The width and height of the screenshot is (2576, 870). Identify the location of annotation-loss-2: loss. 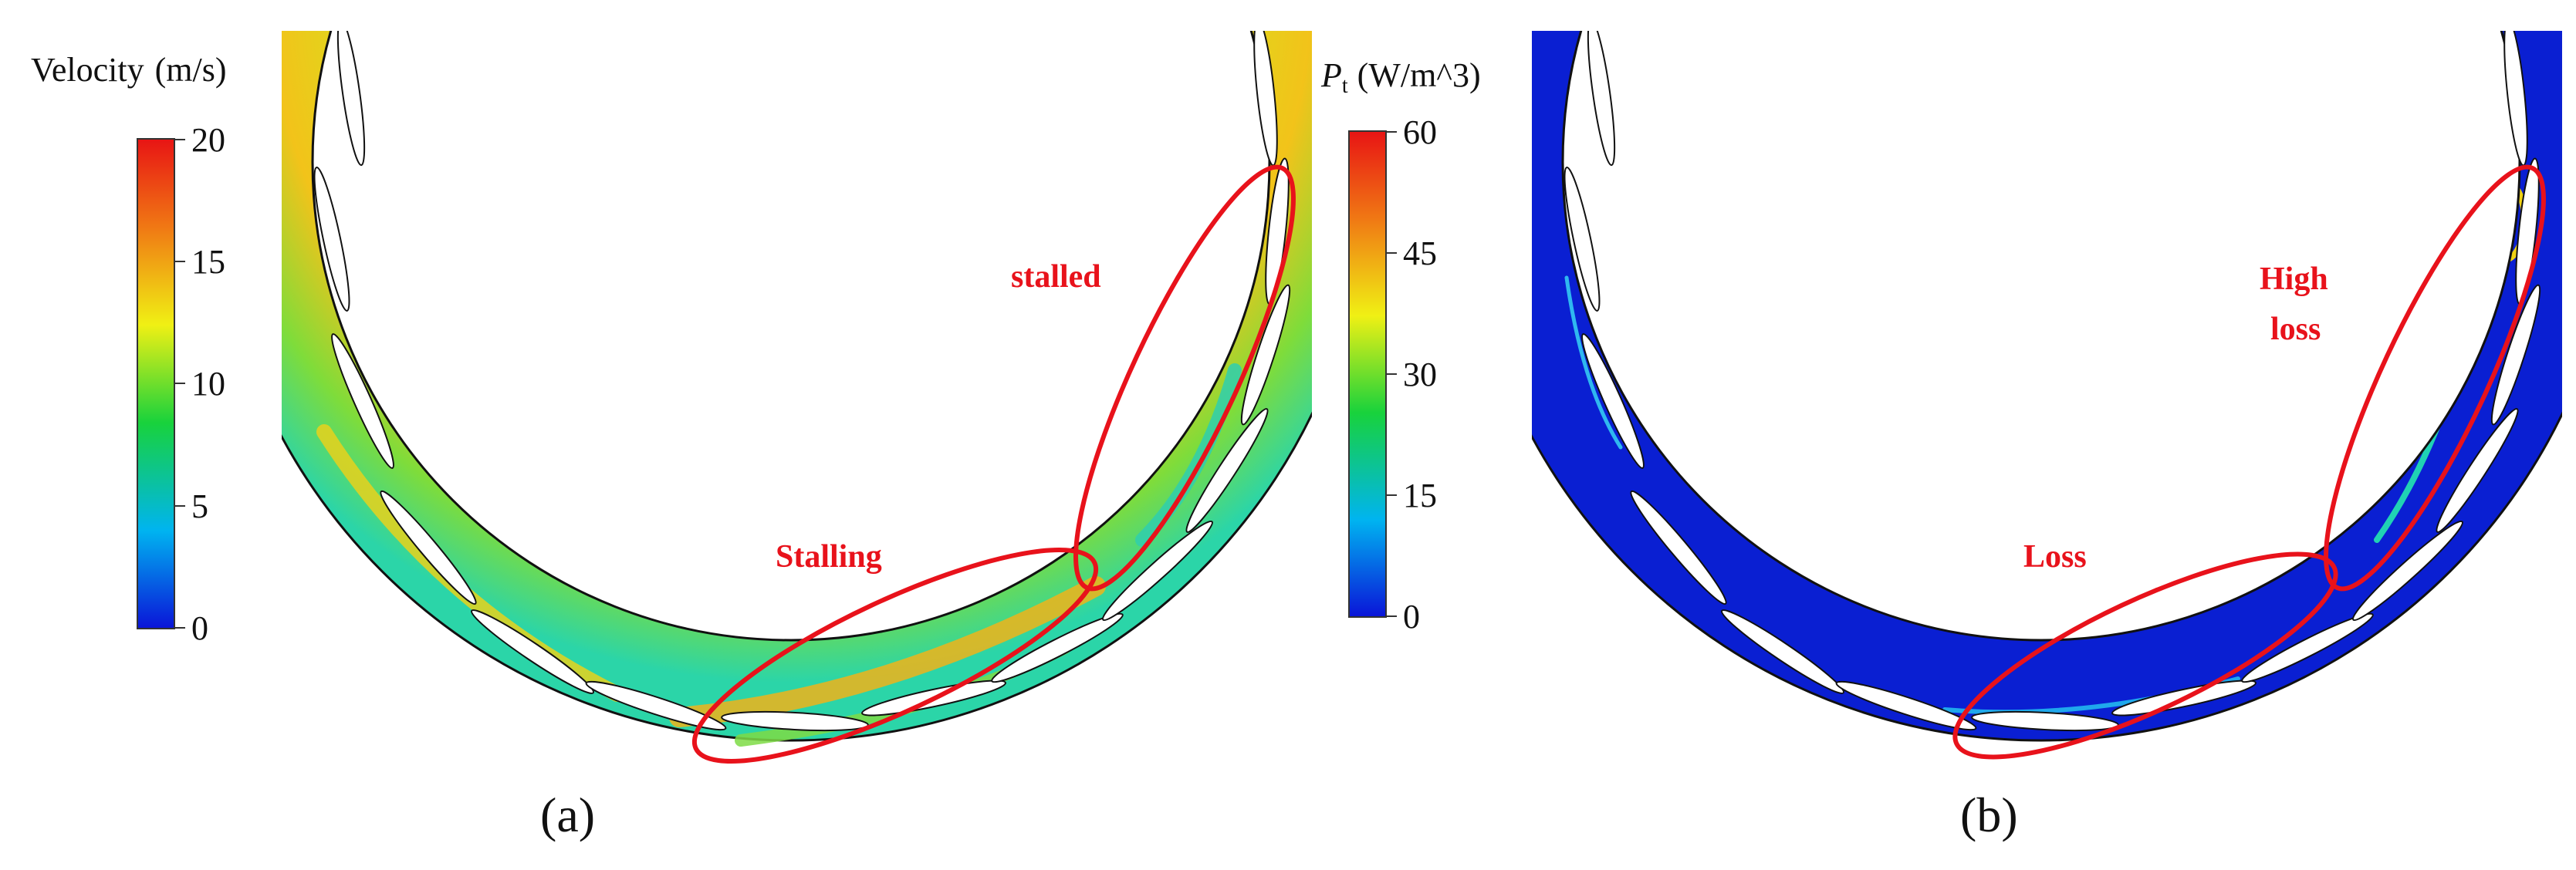
(2295, 329).